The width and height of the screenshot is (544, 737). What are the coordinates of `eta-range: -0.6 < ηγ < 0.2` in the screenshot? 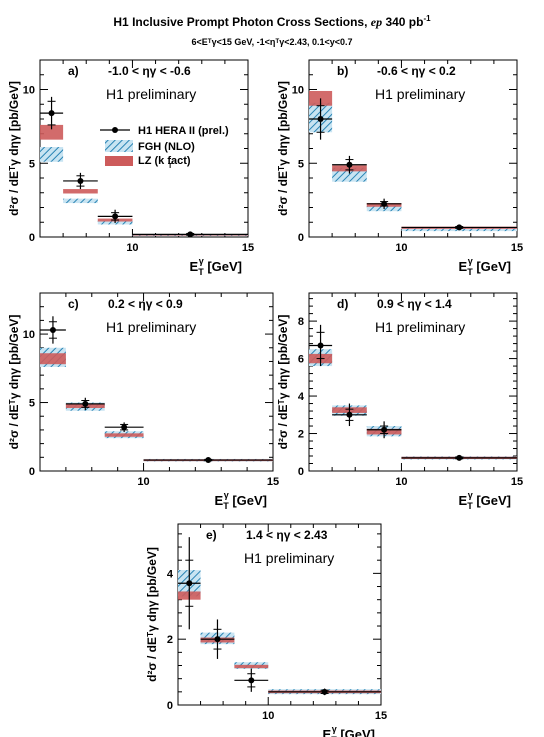 It's located at (416, 71).